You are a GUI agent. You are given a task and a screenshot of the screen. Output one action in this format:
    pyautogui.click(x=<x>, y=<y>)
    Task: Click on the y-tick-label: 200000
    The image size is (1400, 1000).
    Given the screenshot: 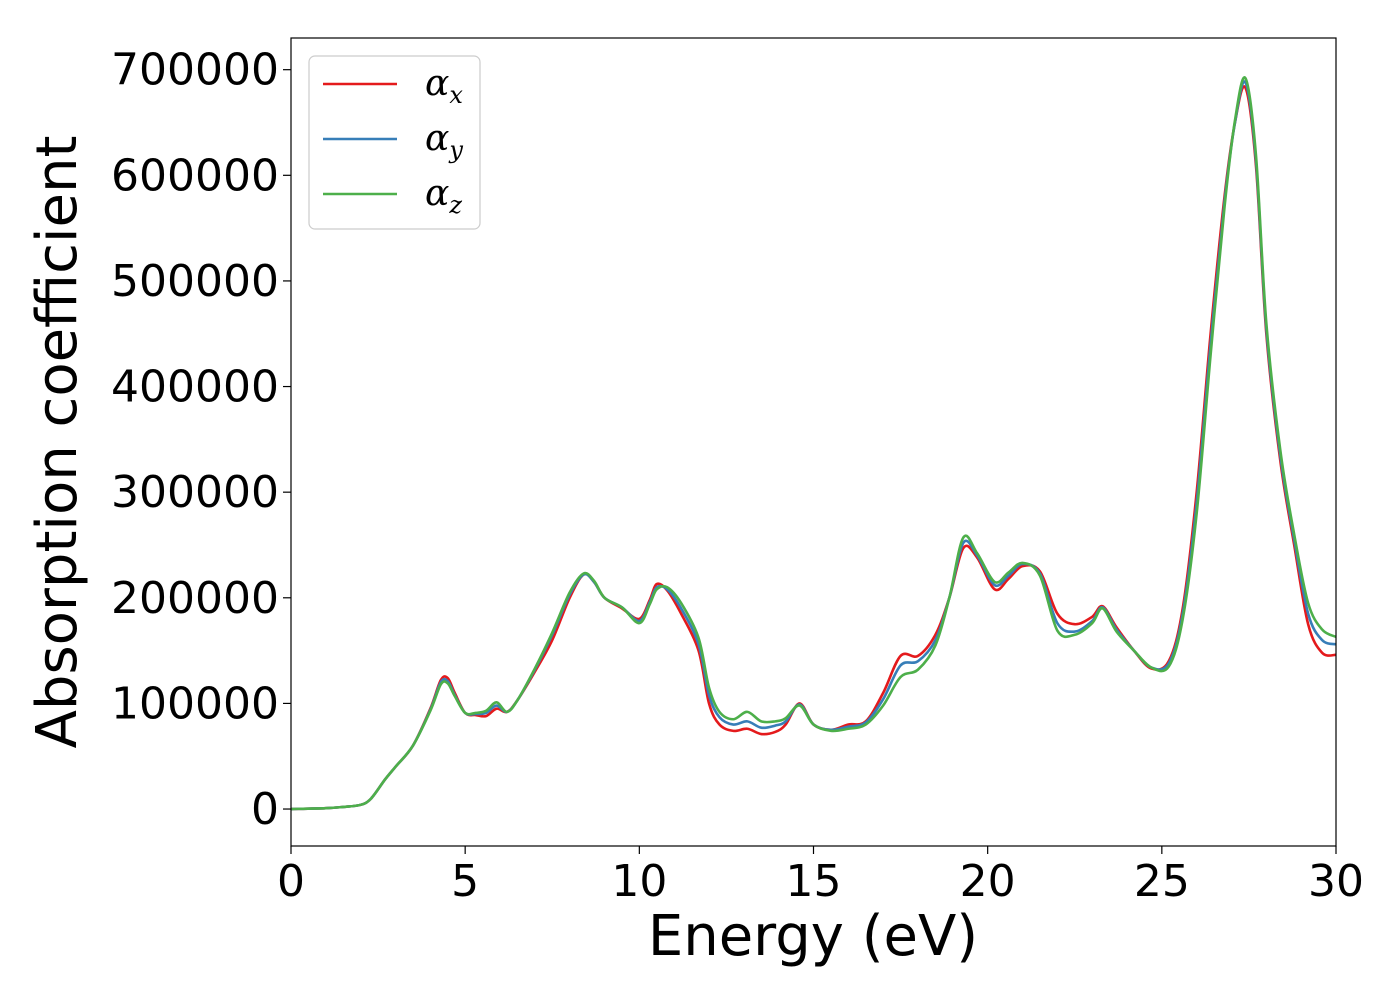 What is the action you would take?
    pyautogui.click(x=195, y=598)
    